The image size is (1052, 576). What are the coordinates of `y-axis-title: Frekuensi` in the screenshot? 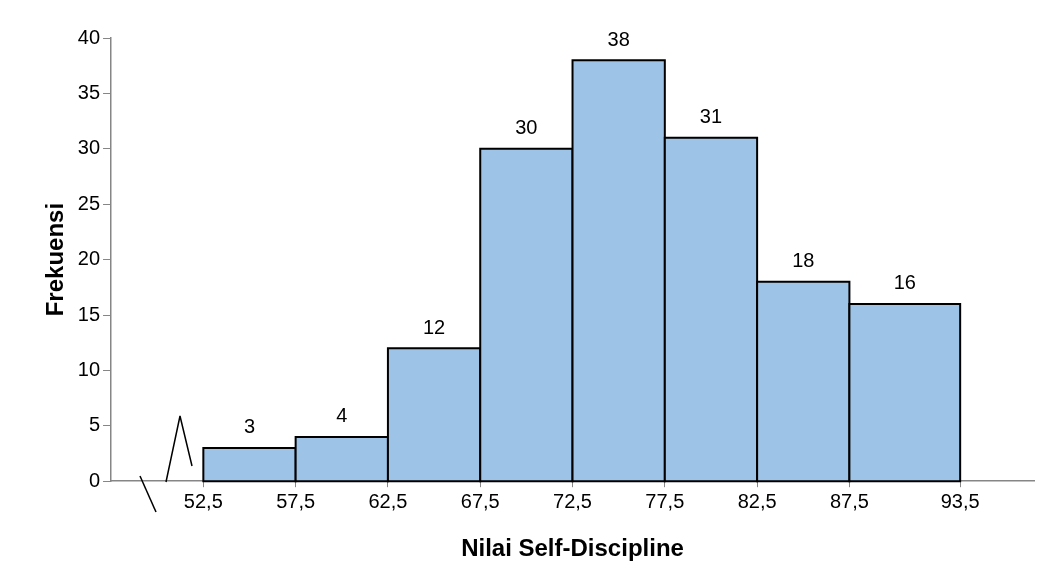 It's located at (55, 259).